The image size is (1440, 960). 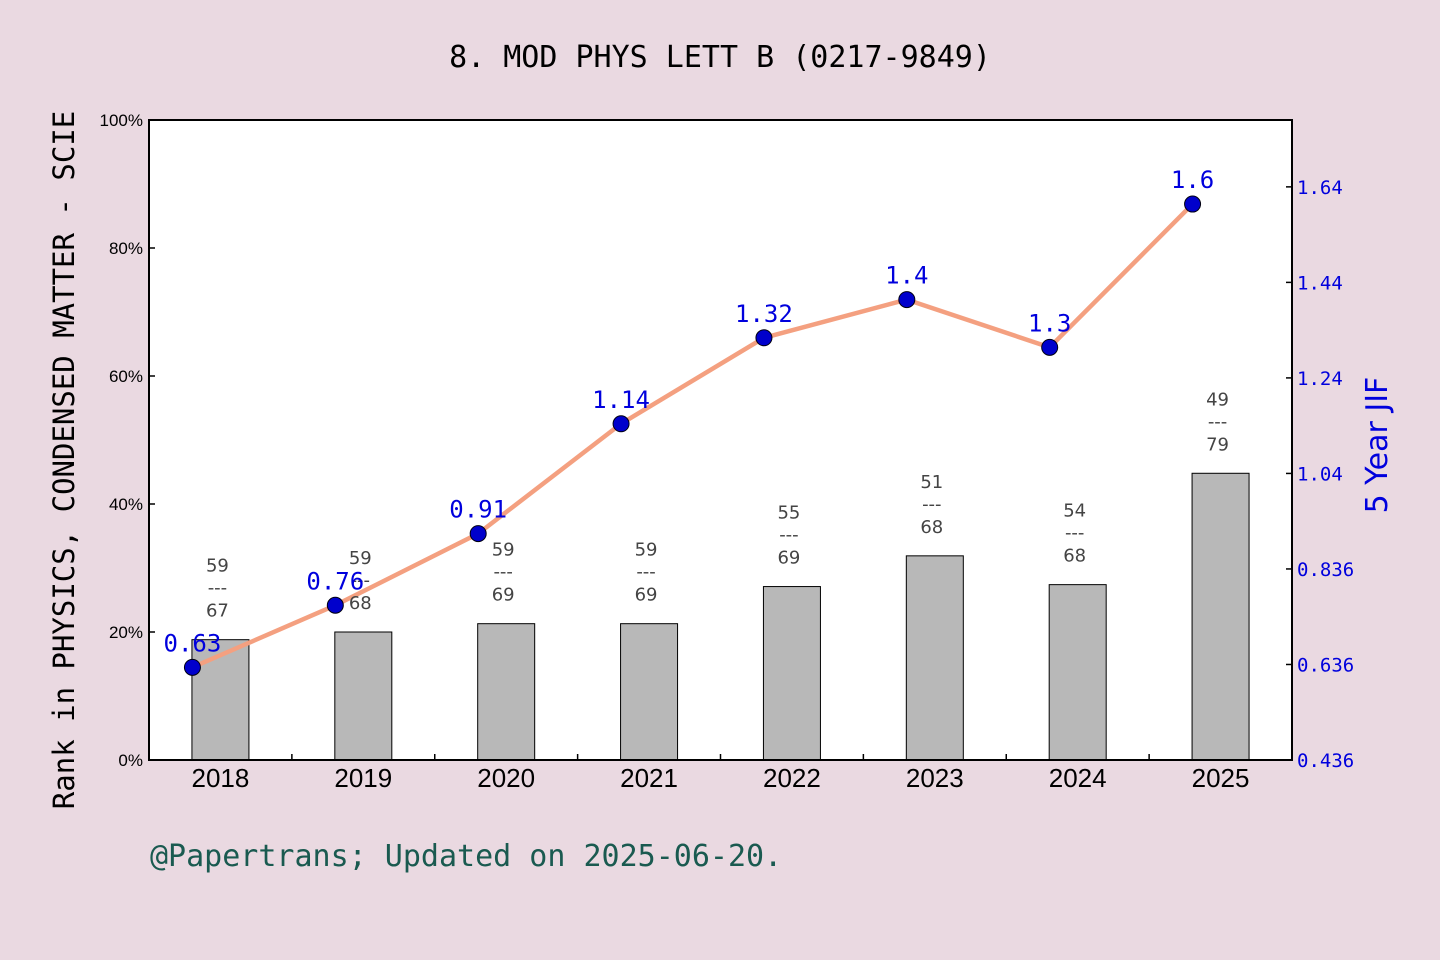 What do you see at coordinates (906, 276) in the screenshot?
I see `jif-value-label-2023: 1.4` at bounding box center [906, 276].